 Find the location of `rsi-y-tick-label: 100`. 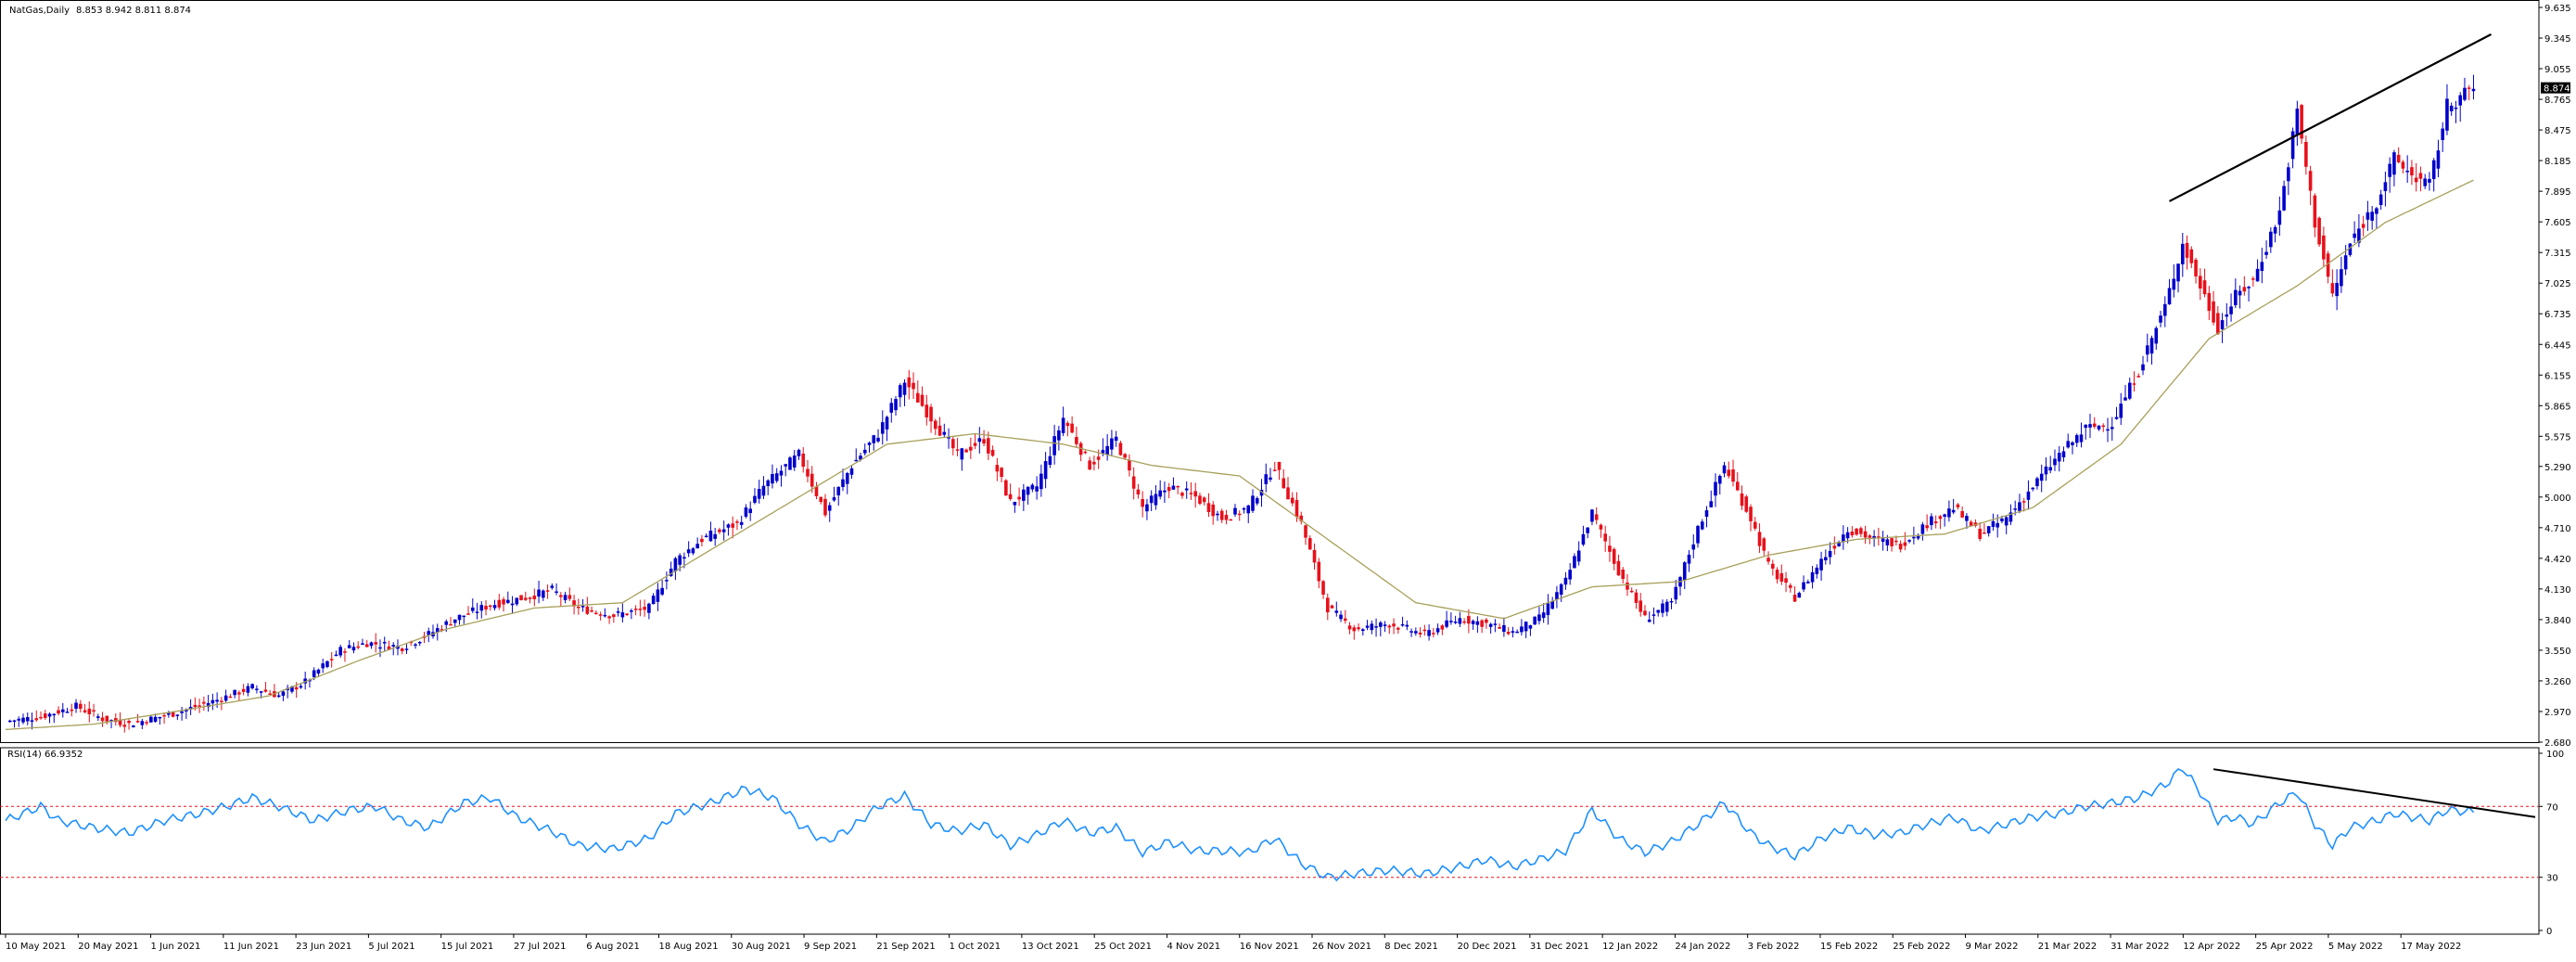

rsi-y-tick-label: 100 is located at coordinates (2555, 755).